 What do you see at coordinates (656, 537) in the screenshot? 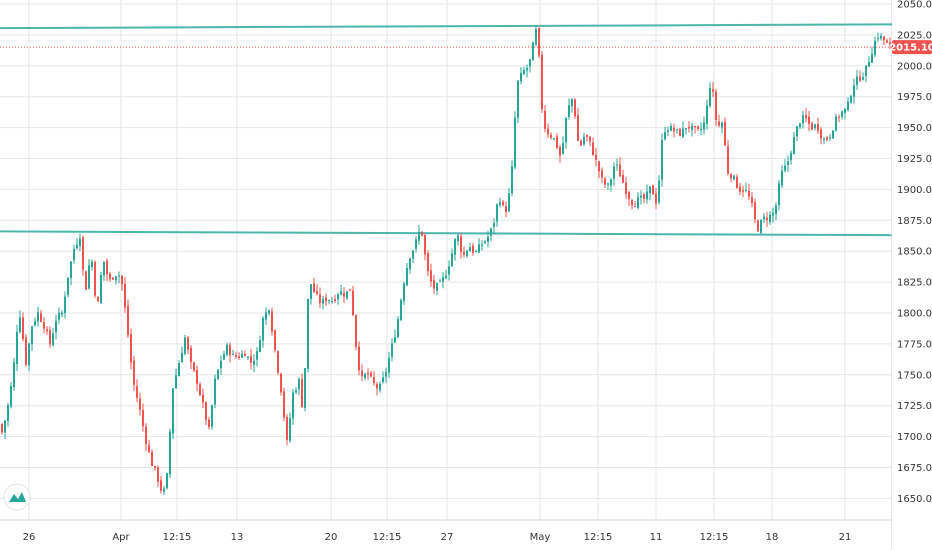
I see `x-tick-label: 11` at bounding box center [656, 537].